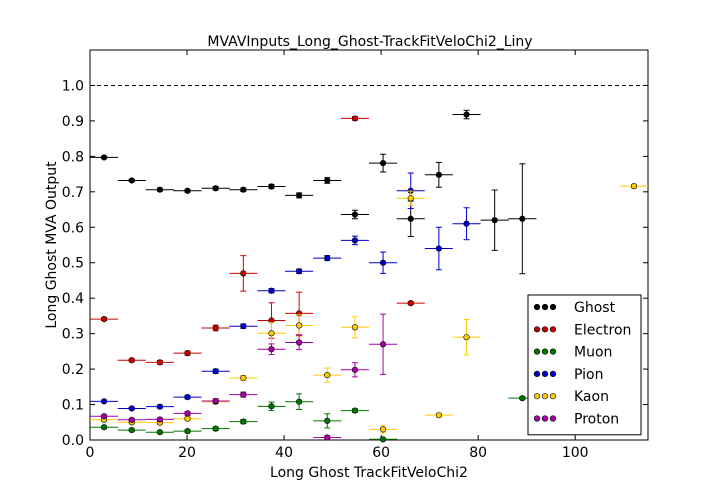 The image size is (720, 504). What do you see at coordinates (596, 420) in the screenshot?
I see `legend-label: Proton` at bounding box center [596, 420].